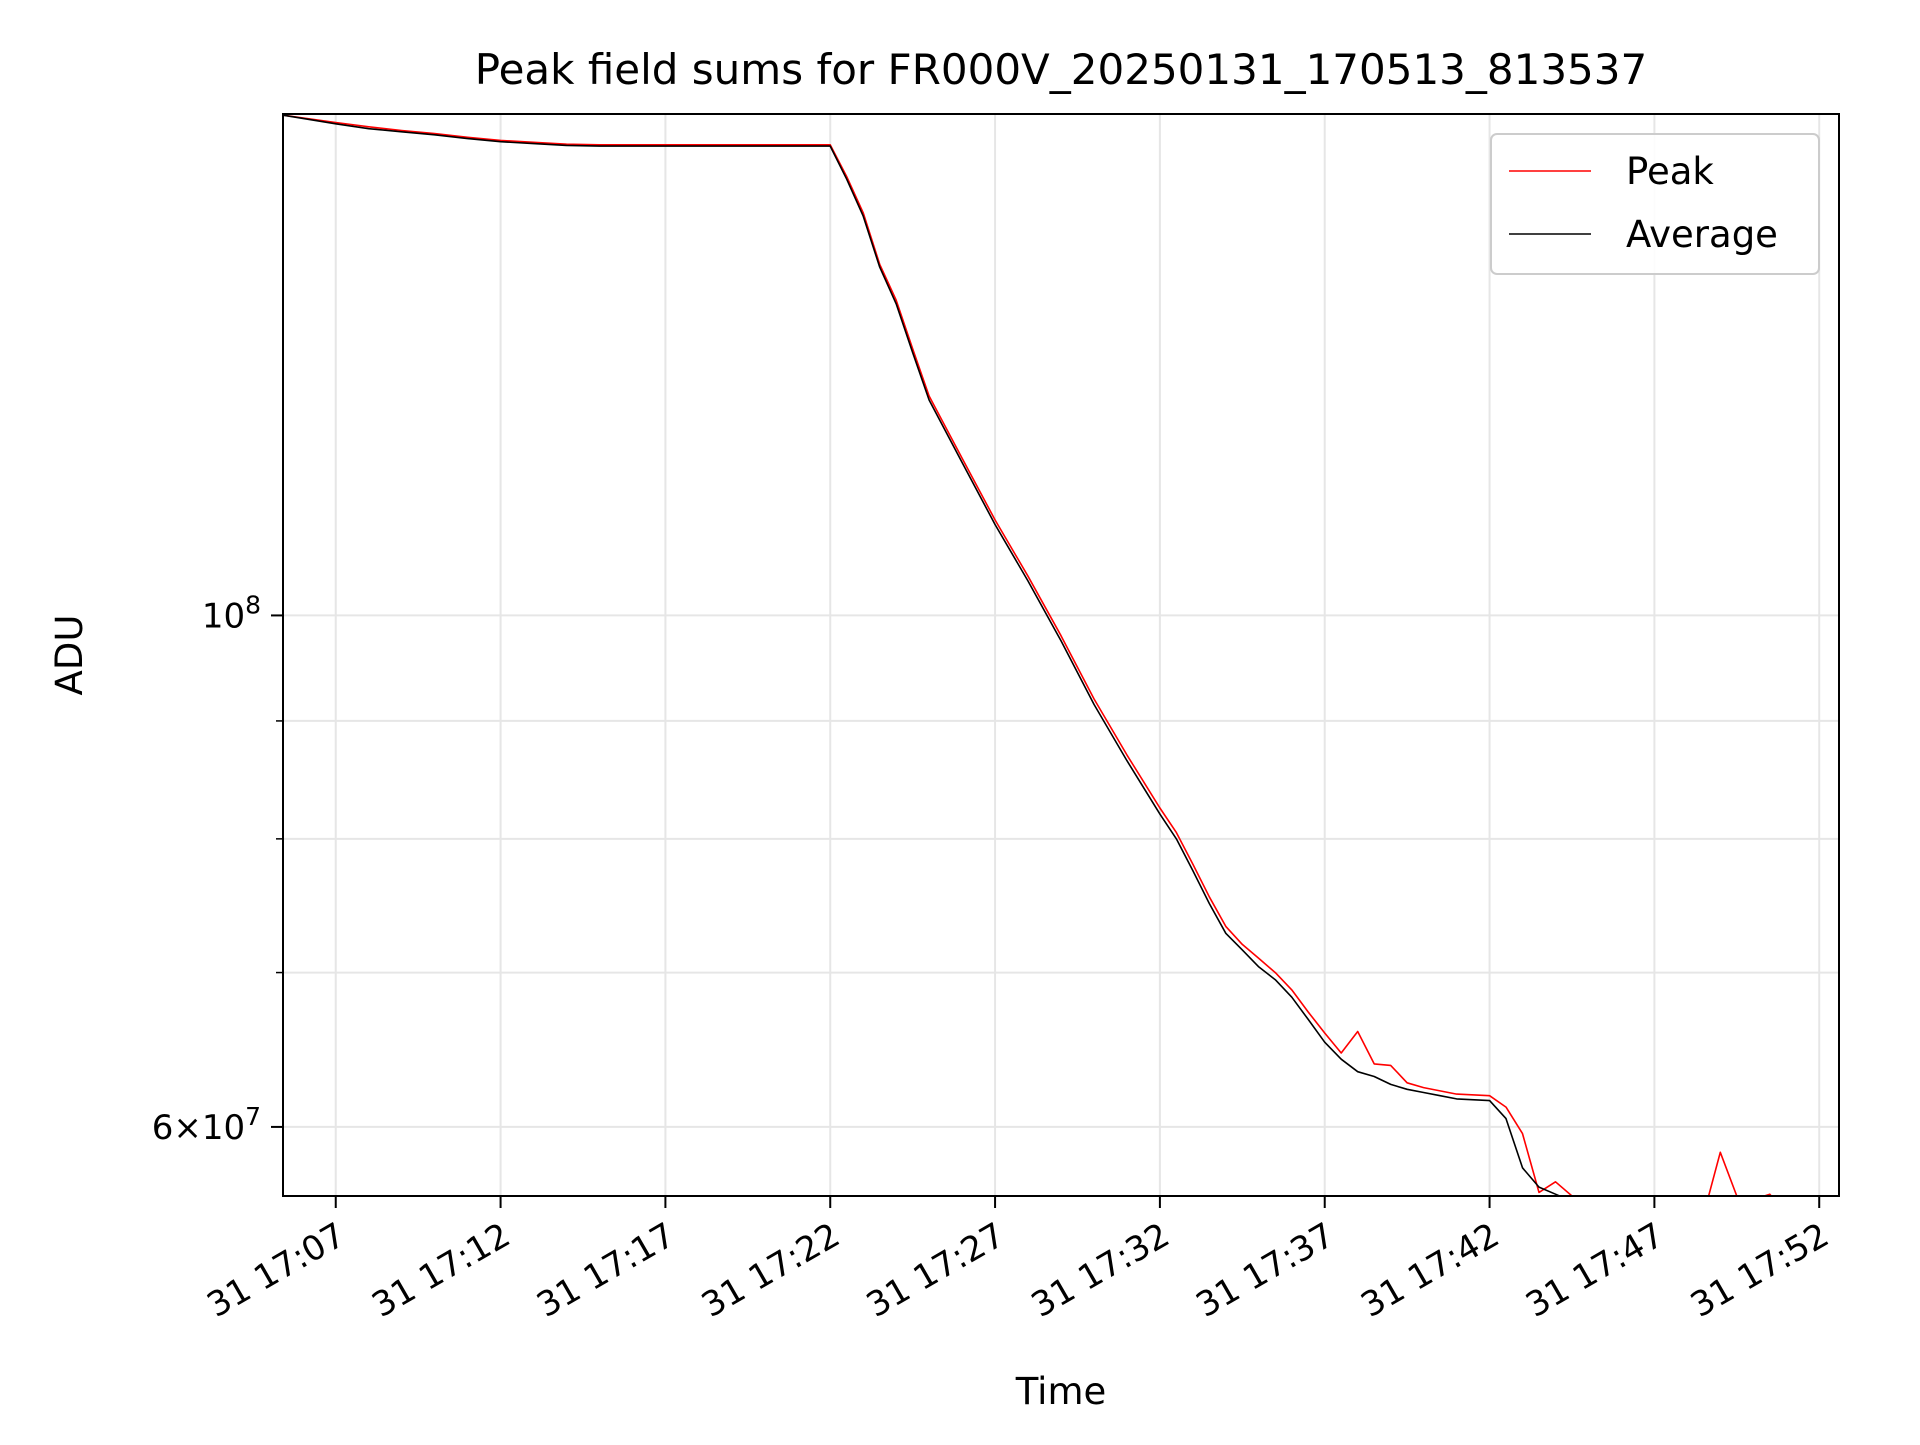 The width and height of the screenshot is (1920, 1445). I want to click on legend-label-average: Average, so click(1702, 234).